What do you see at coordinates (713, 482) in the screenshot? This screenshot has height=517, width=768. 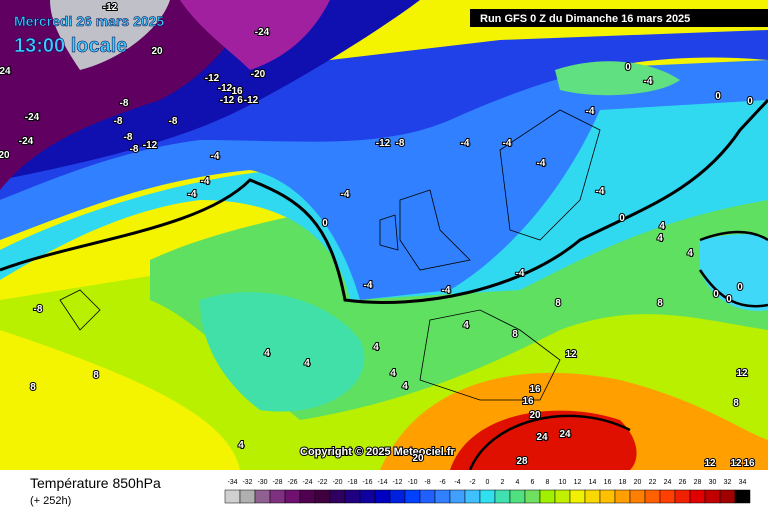 I see `legend-label: 30` at bounding box center [713, 482].